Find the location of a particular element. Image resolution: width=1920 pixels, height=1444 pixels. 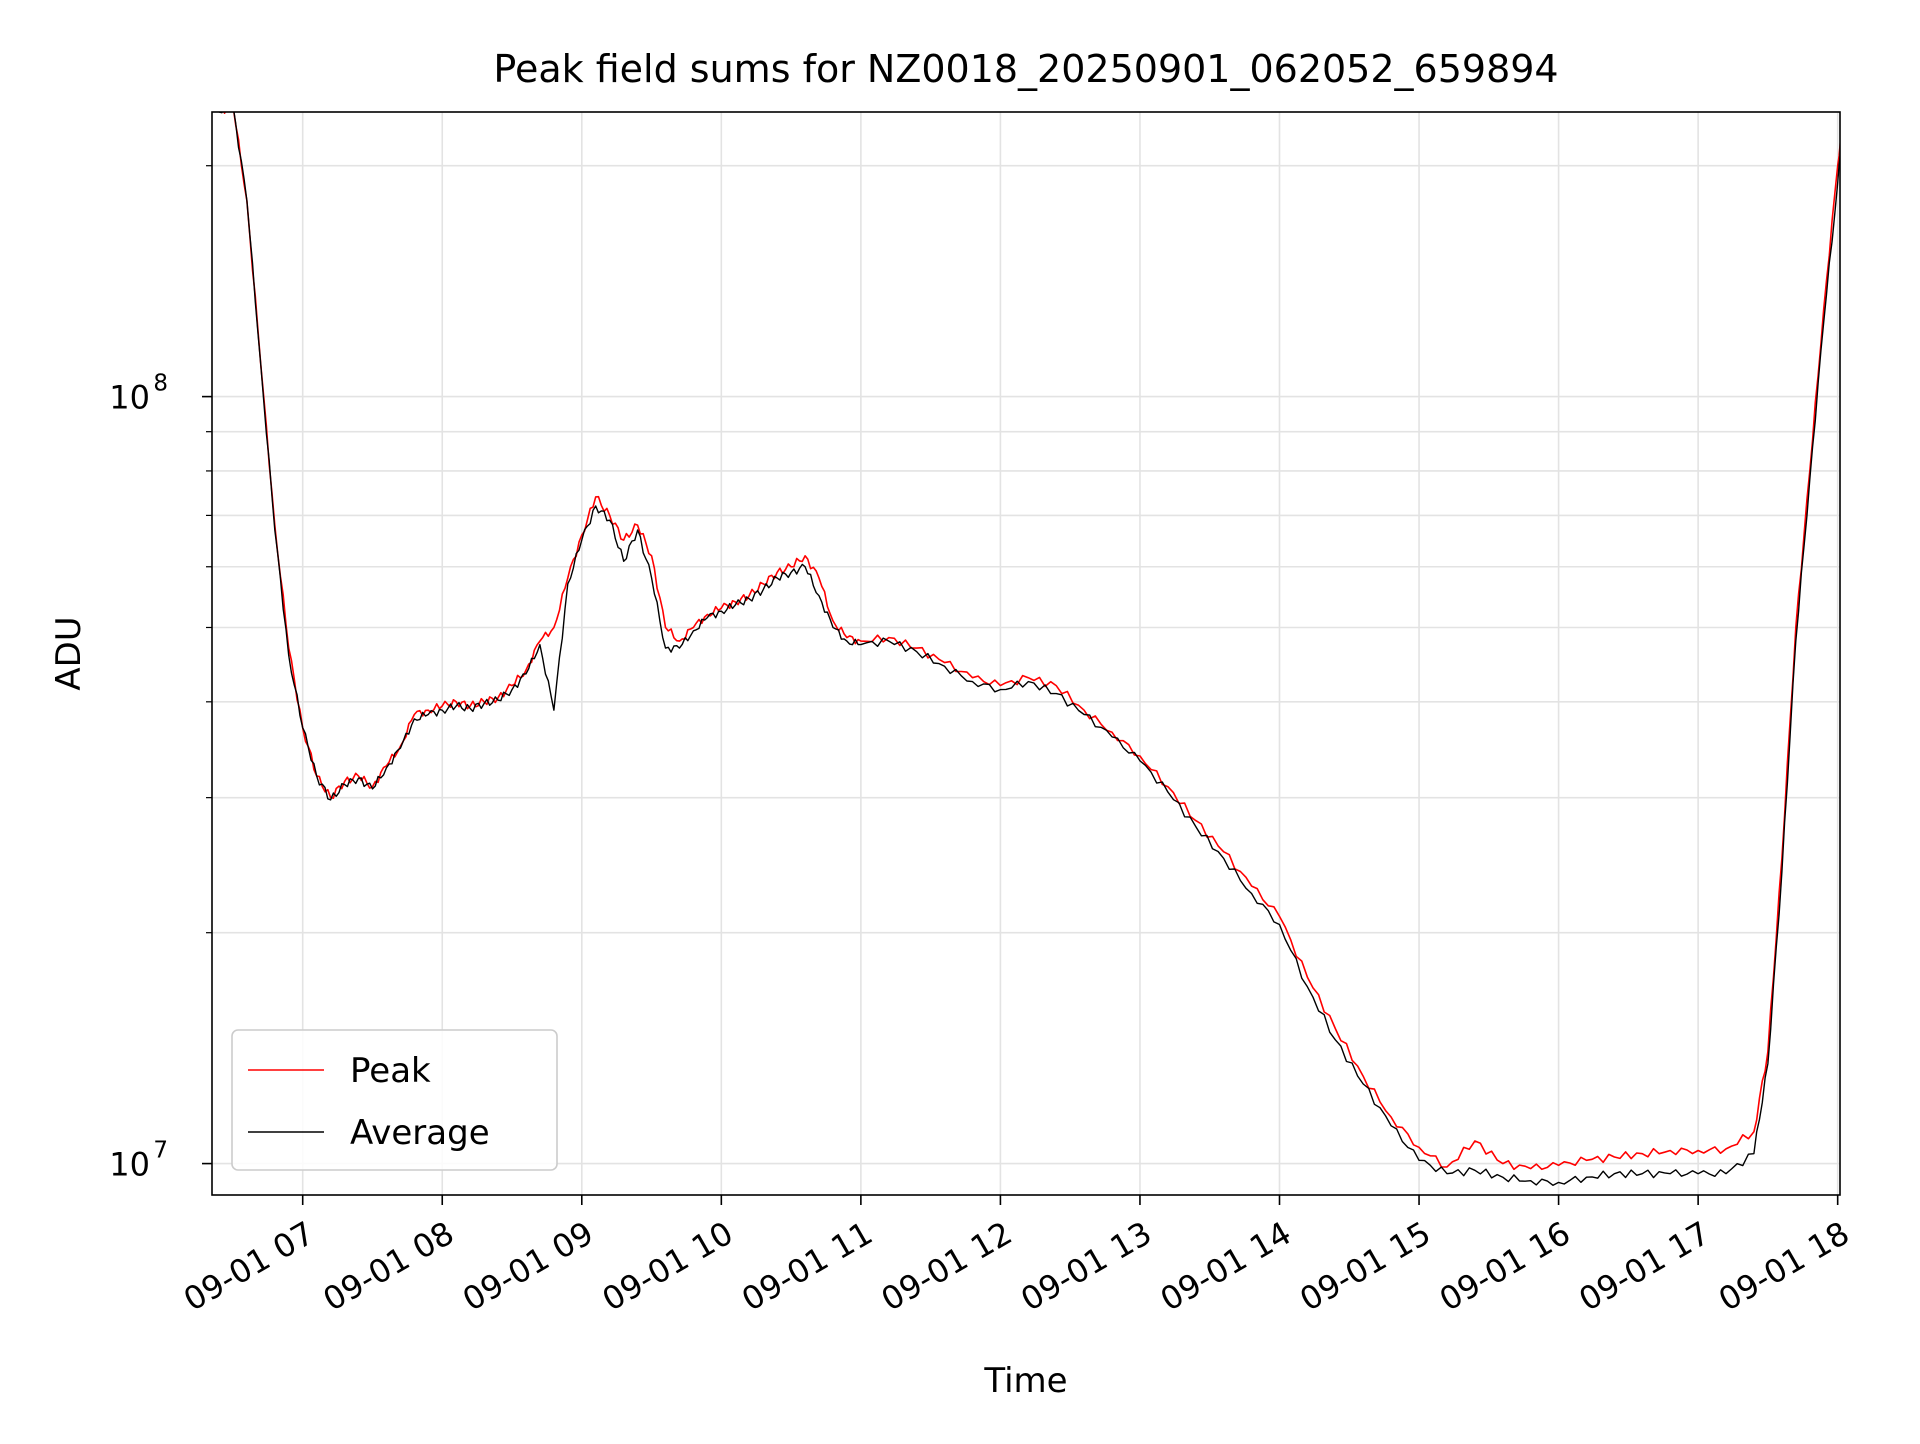

y-axis-label: ADU is located at coordinates (69, 653).